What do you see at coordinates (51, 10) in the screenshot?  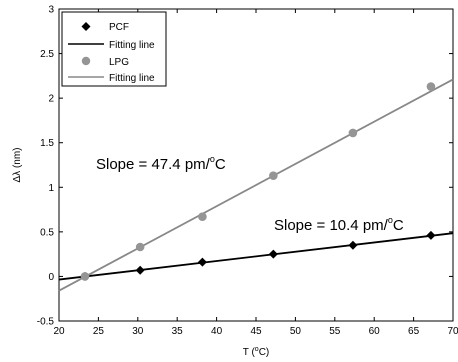 I see `y-tick-label: 3` at bounding box center [51, 10].